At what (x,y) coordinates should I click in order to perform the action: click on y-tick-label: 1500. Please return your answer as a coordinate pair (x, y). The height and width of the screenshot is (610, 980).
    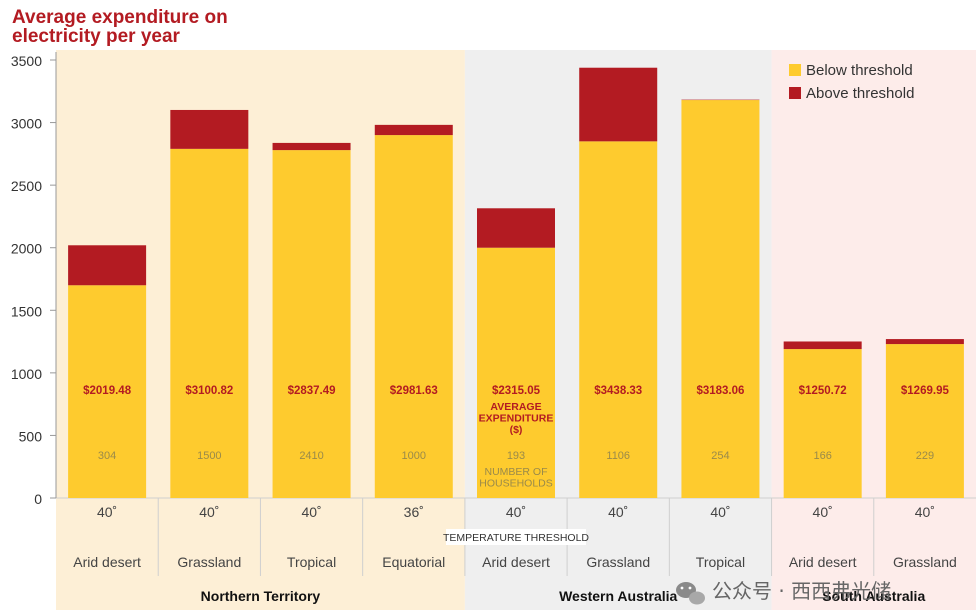
    Looking at the image, I should click on (26, 311).